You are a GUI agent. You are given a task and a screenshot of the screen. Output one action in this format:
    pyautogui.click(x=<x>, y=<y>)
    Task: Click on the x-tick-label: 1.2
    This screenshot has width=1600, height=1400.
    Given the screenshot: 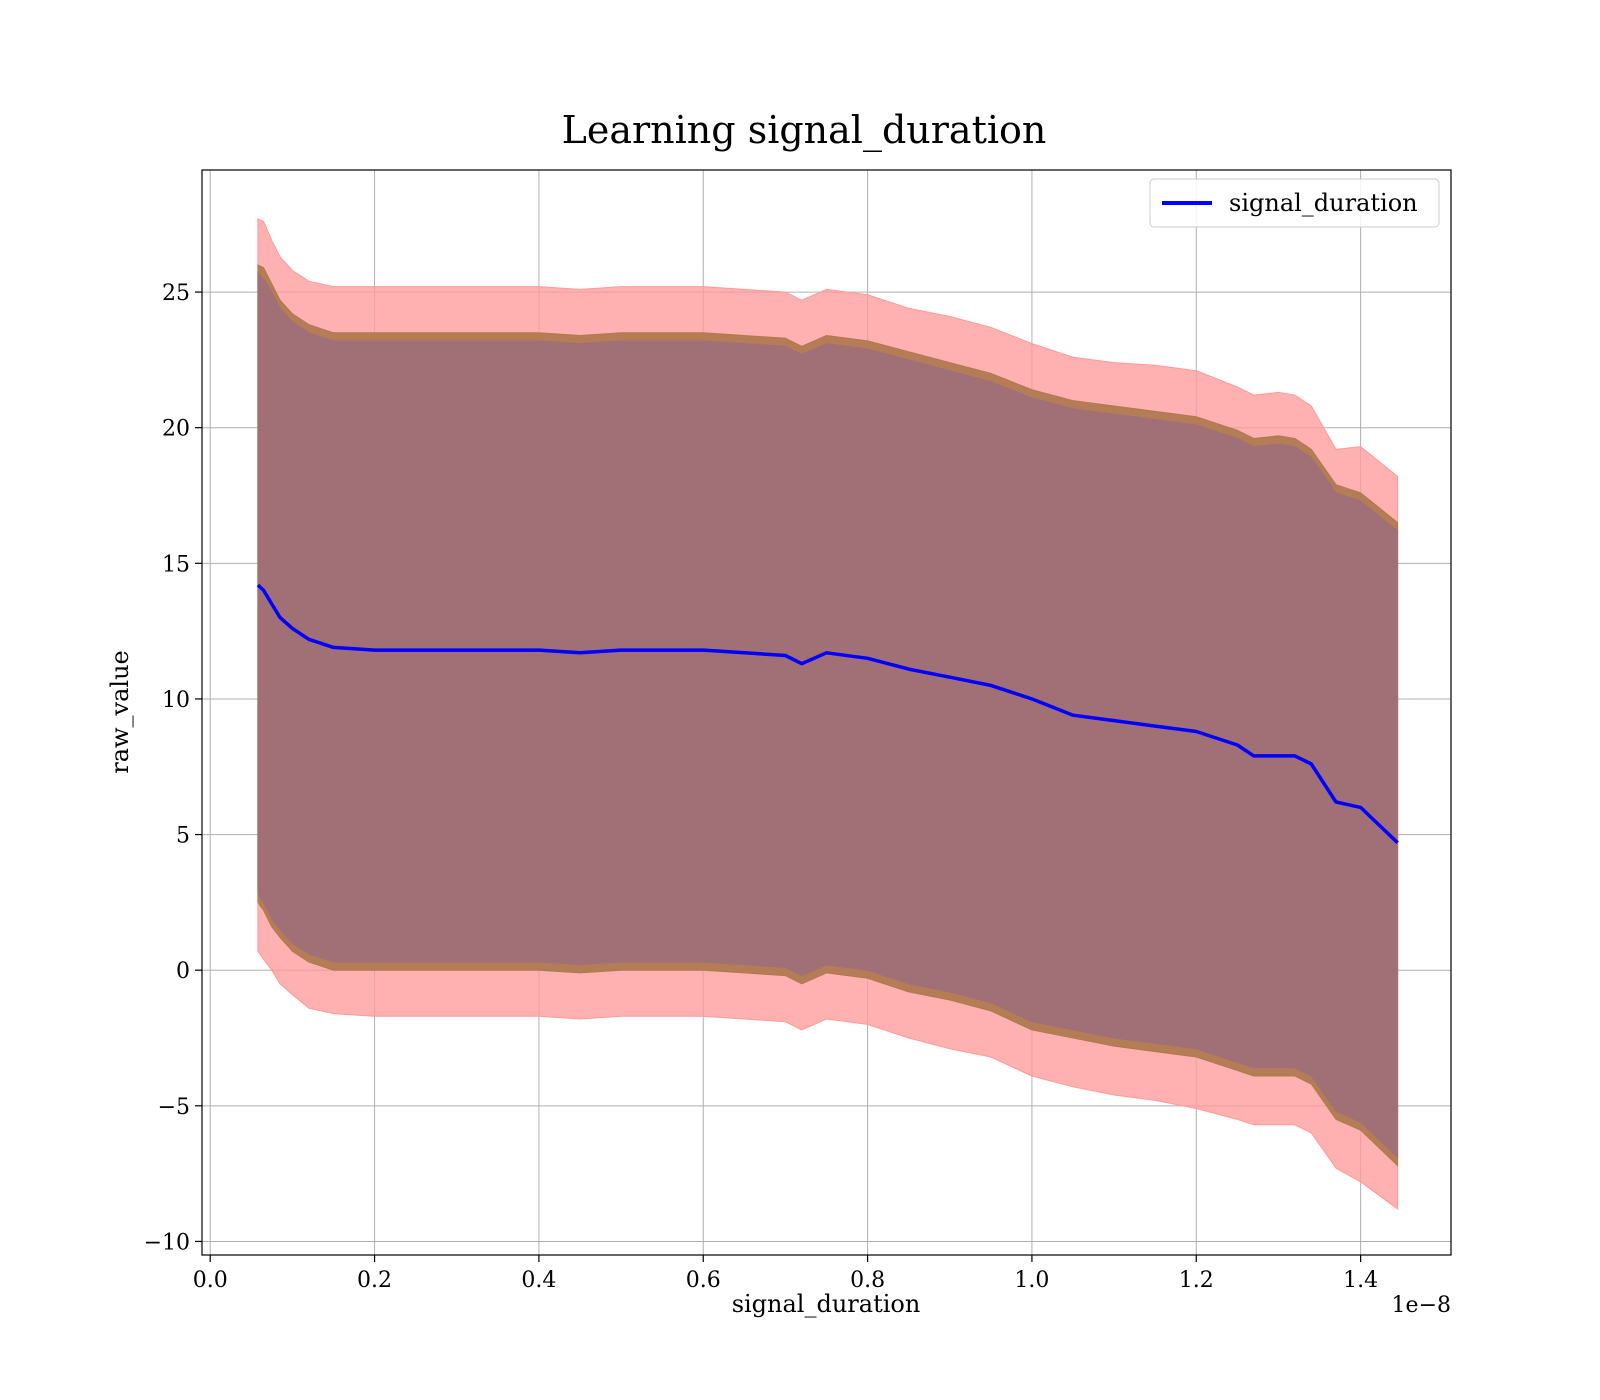 What is the action you would take?
    pyautogui.click(x=1196, y=1280)
    